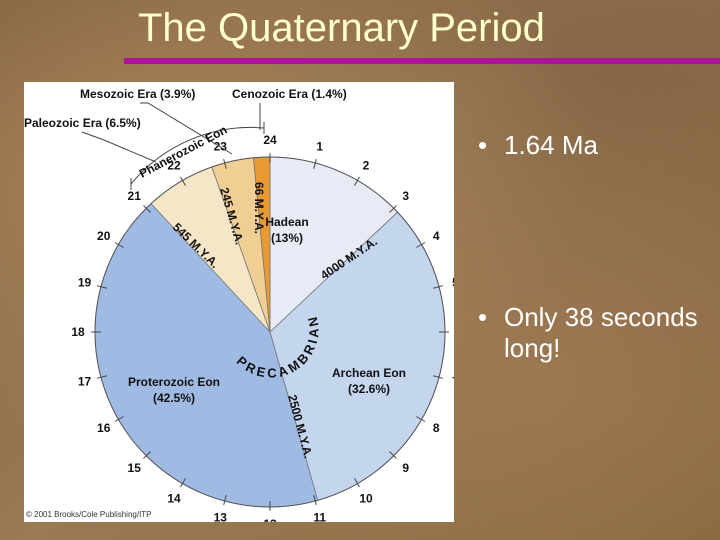 The width and height of the screenshot is (720, 540). What do you see at coordinates (369, 389) in the screenshot?
I see `archean-percent: (32.6%)` at bounding box center [369, 389].